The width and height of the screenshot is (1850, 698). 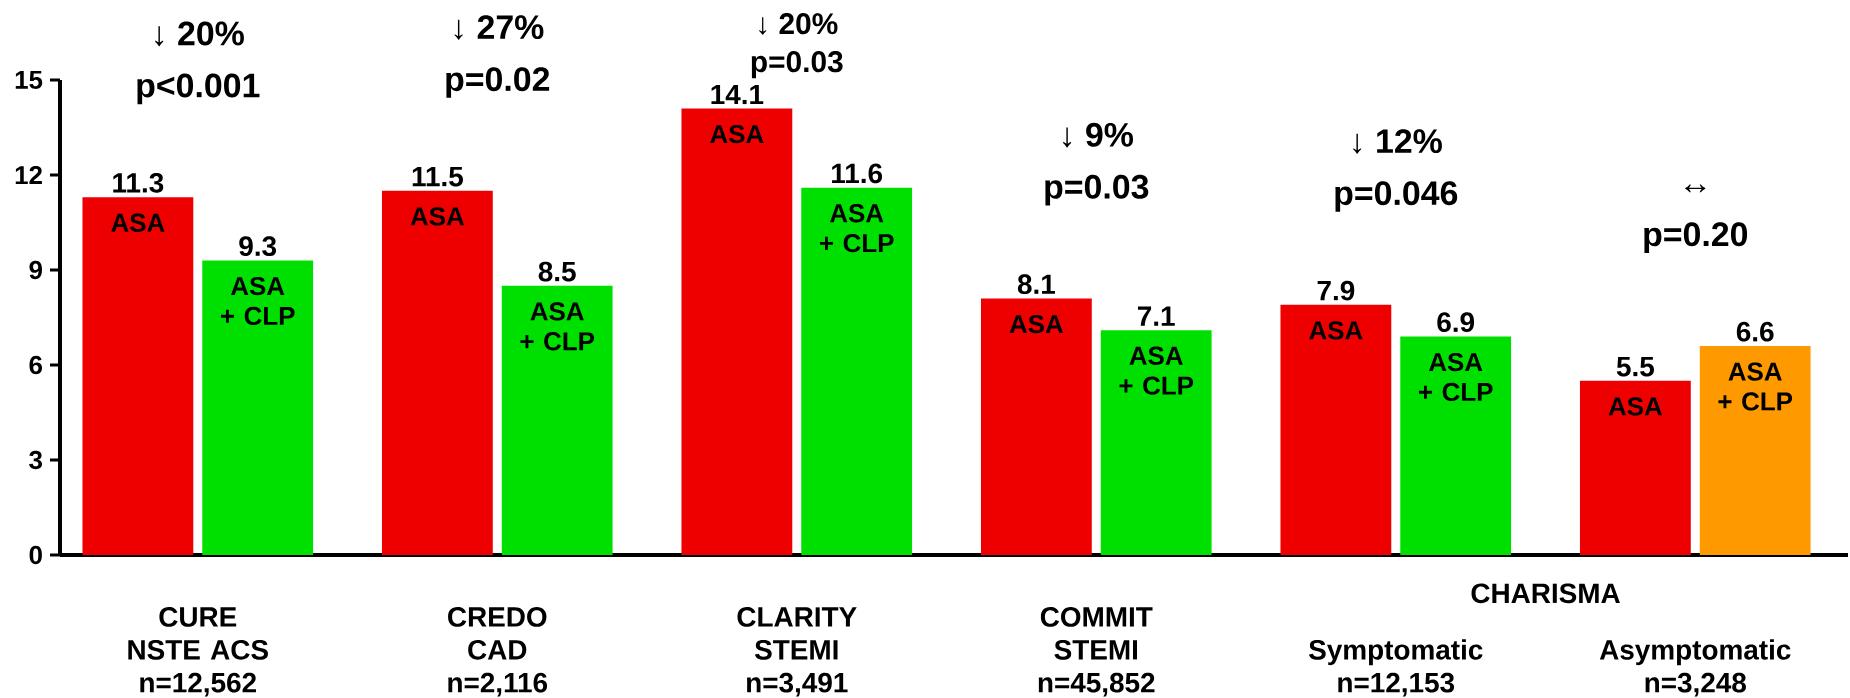 What do you see at coordinates (1036, 284) in the screenshot?
I see `data-label: 8.1` at bounding box center [1036, 284].